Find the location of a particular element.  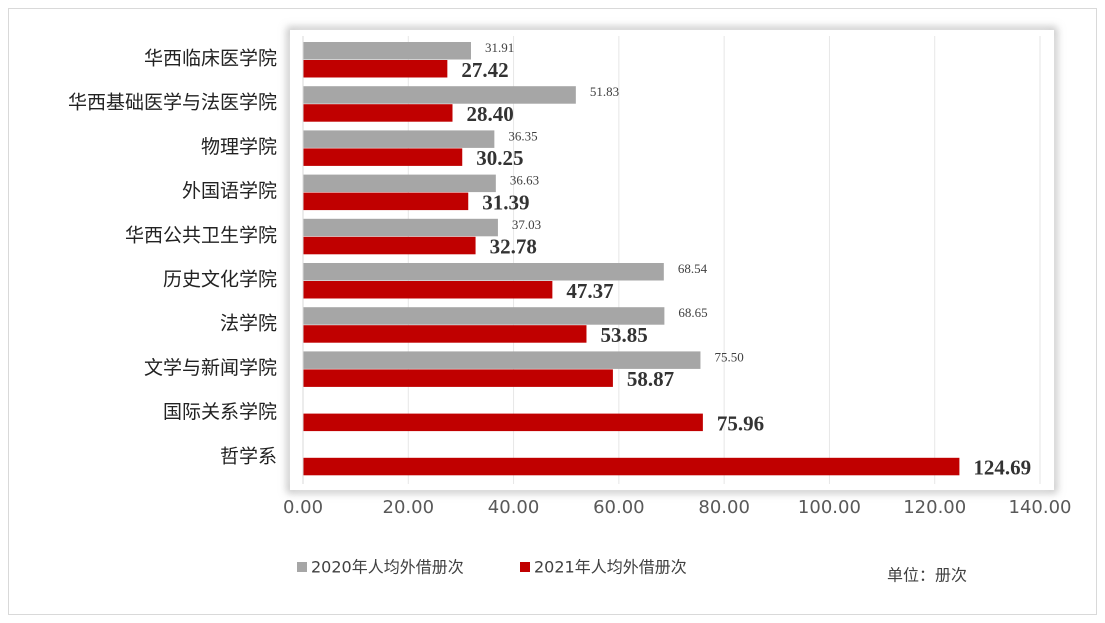

x-tick-label: 0.00 is located at coordinates (303, 507).